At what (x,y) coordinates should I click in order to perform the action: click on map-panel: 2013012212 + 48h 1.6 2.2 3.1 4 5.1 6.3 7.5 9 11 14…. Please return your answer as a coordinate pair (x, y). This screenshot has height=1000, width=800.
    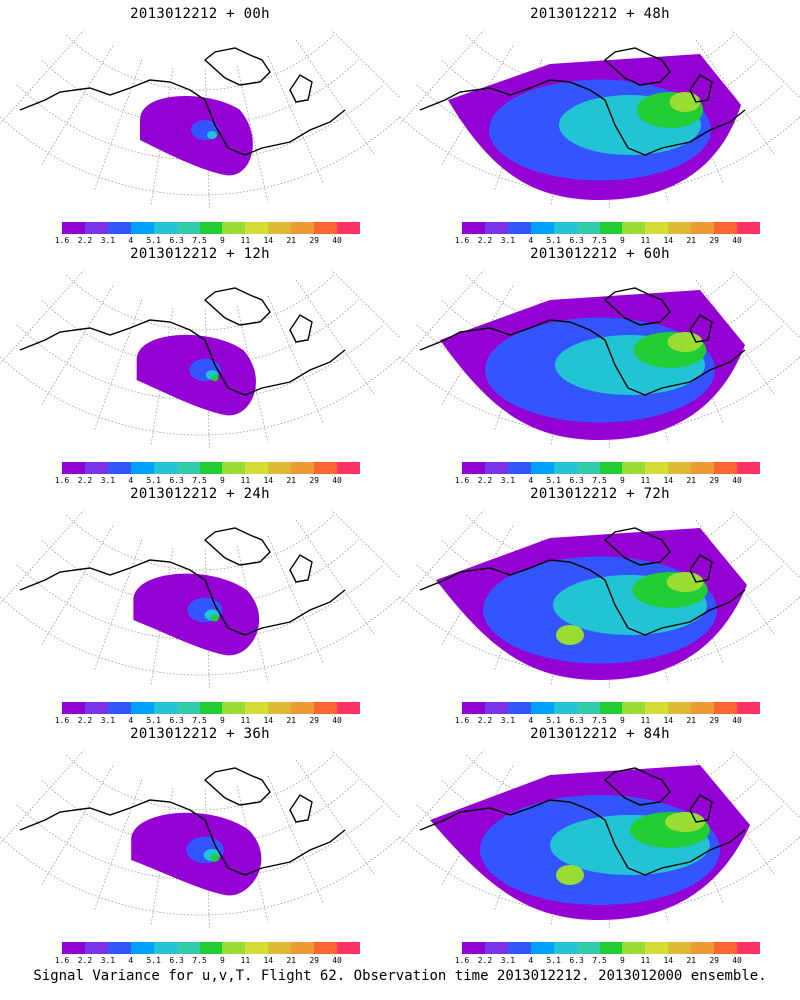
    Looking at the image, I should click on (600, 122).